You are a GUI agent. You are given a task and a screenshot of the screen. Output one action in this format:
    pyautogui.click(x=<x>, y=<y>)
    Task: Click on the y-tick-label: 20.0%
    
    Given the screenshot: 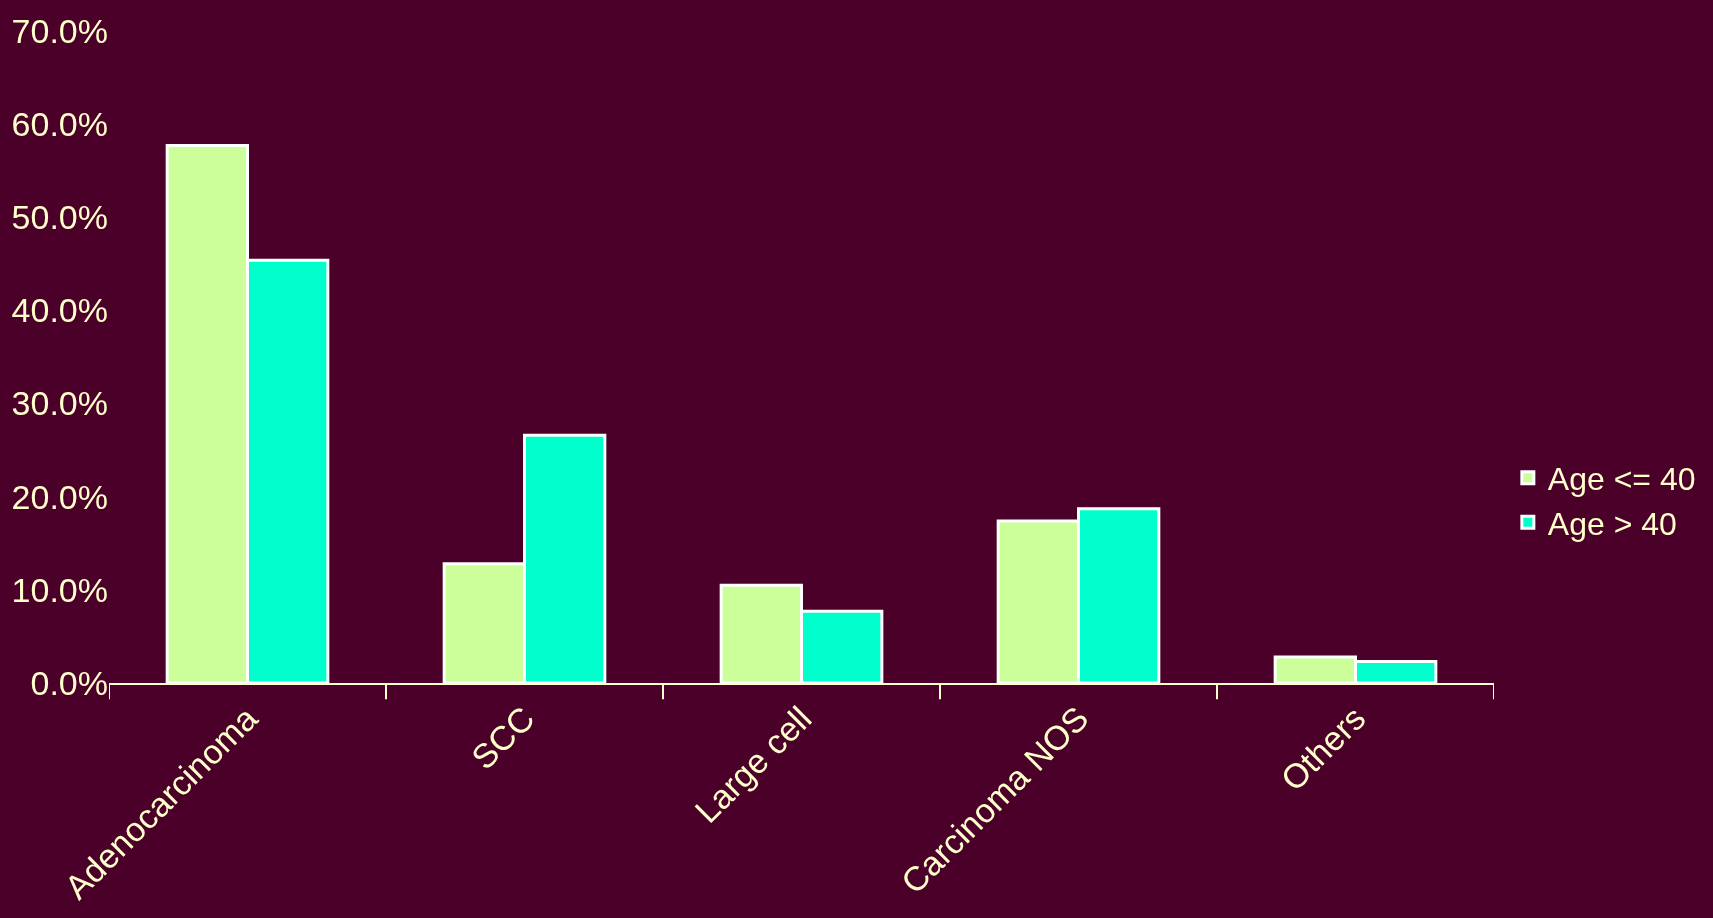 What is the action you would take?
    pyautogui.click(x=59, y=496)
    